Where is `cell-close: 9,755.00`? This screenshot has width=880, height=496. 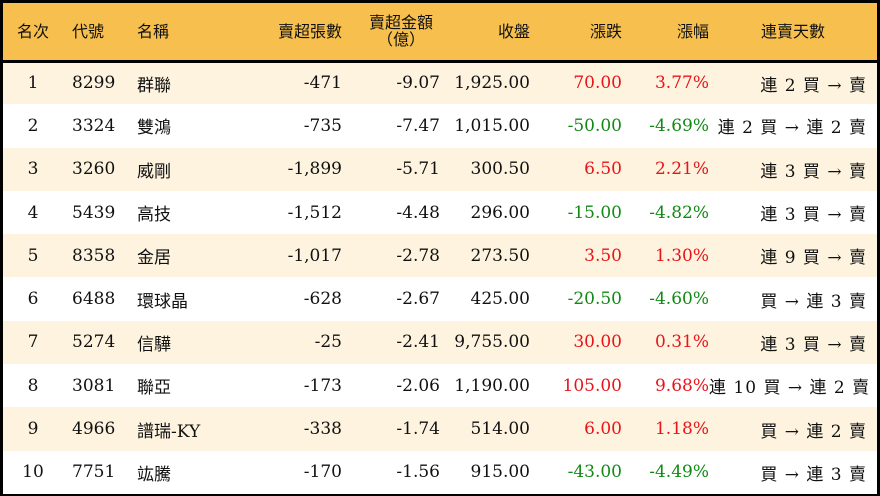
cell-close: 9,755.00 is located at coordinates (492, 342).